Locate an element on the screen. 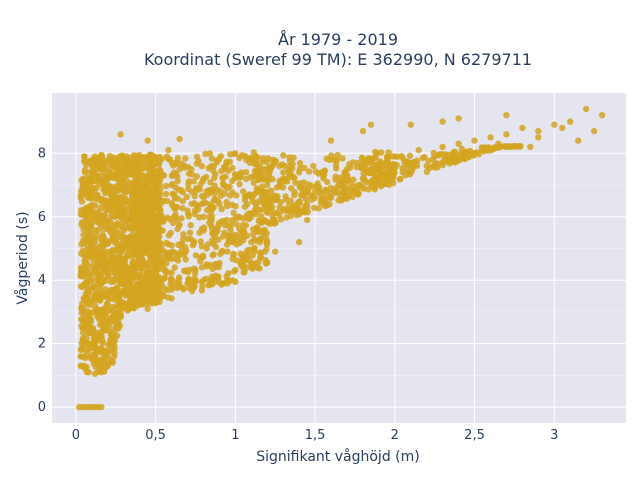 The width and height of the screenshot is (640, 480). y-tick-label: 8 is located at coordinates (42, 153).